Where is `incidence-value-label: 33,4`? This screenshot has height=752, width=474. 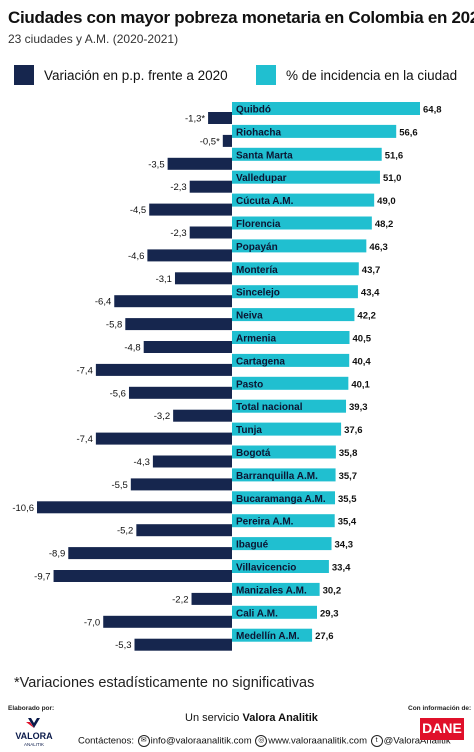 incidence-value-label: 33,4 is located at coordinates (341, 568).